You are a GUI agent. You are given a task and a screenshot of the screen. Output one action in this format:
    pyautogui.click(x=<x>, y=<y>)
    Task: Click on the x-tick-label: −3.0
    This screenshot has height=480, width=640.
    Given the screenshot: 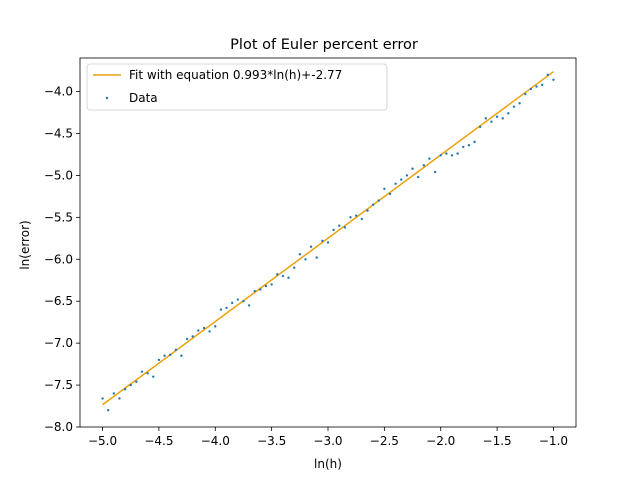 What is the action you would take?
    pyautogui.click(x=327, y=441)
    